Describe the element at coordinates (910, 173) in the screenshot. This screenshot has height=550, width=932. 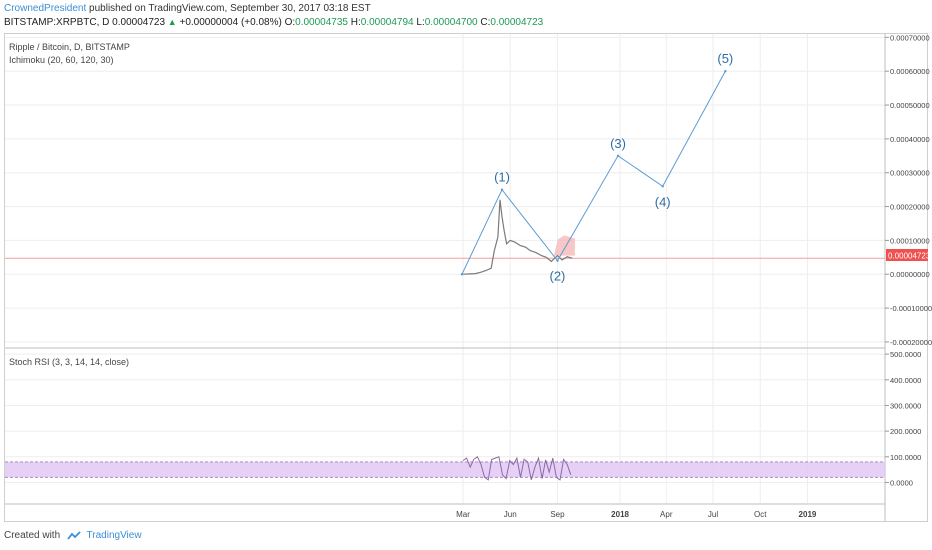
I see `price-tick-label: 0.00030000` at that location.